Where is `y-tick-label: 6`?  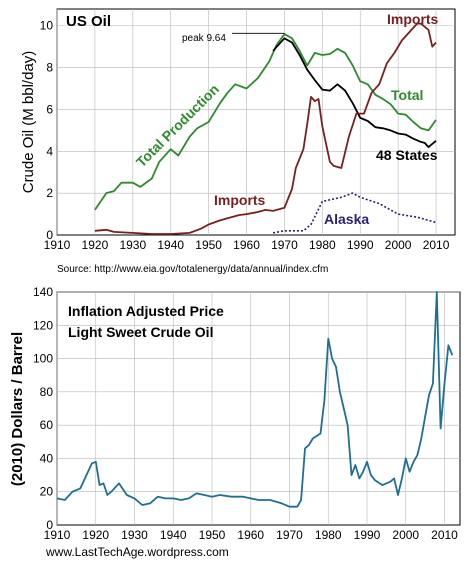
y-tick-label: 6 is located at coordinates (49, 109).